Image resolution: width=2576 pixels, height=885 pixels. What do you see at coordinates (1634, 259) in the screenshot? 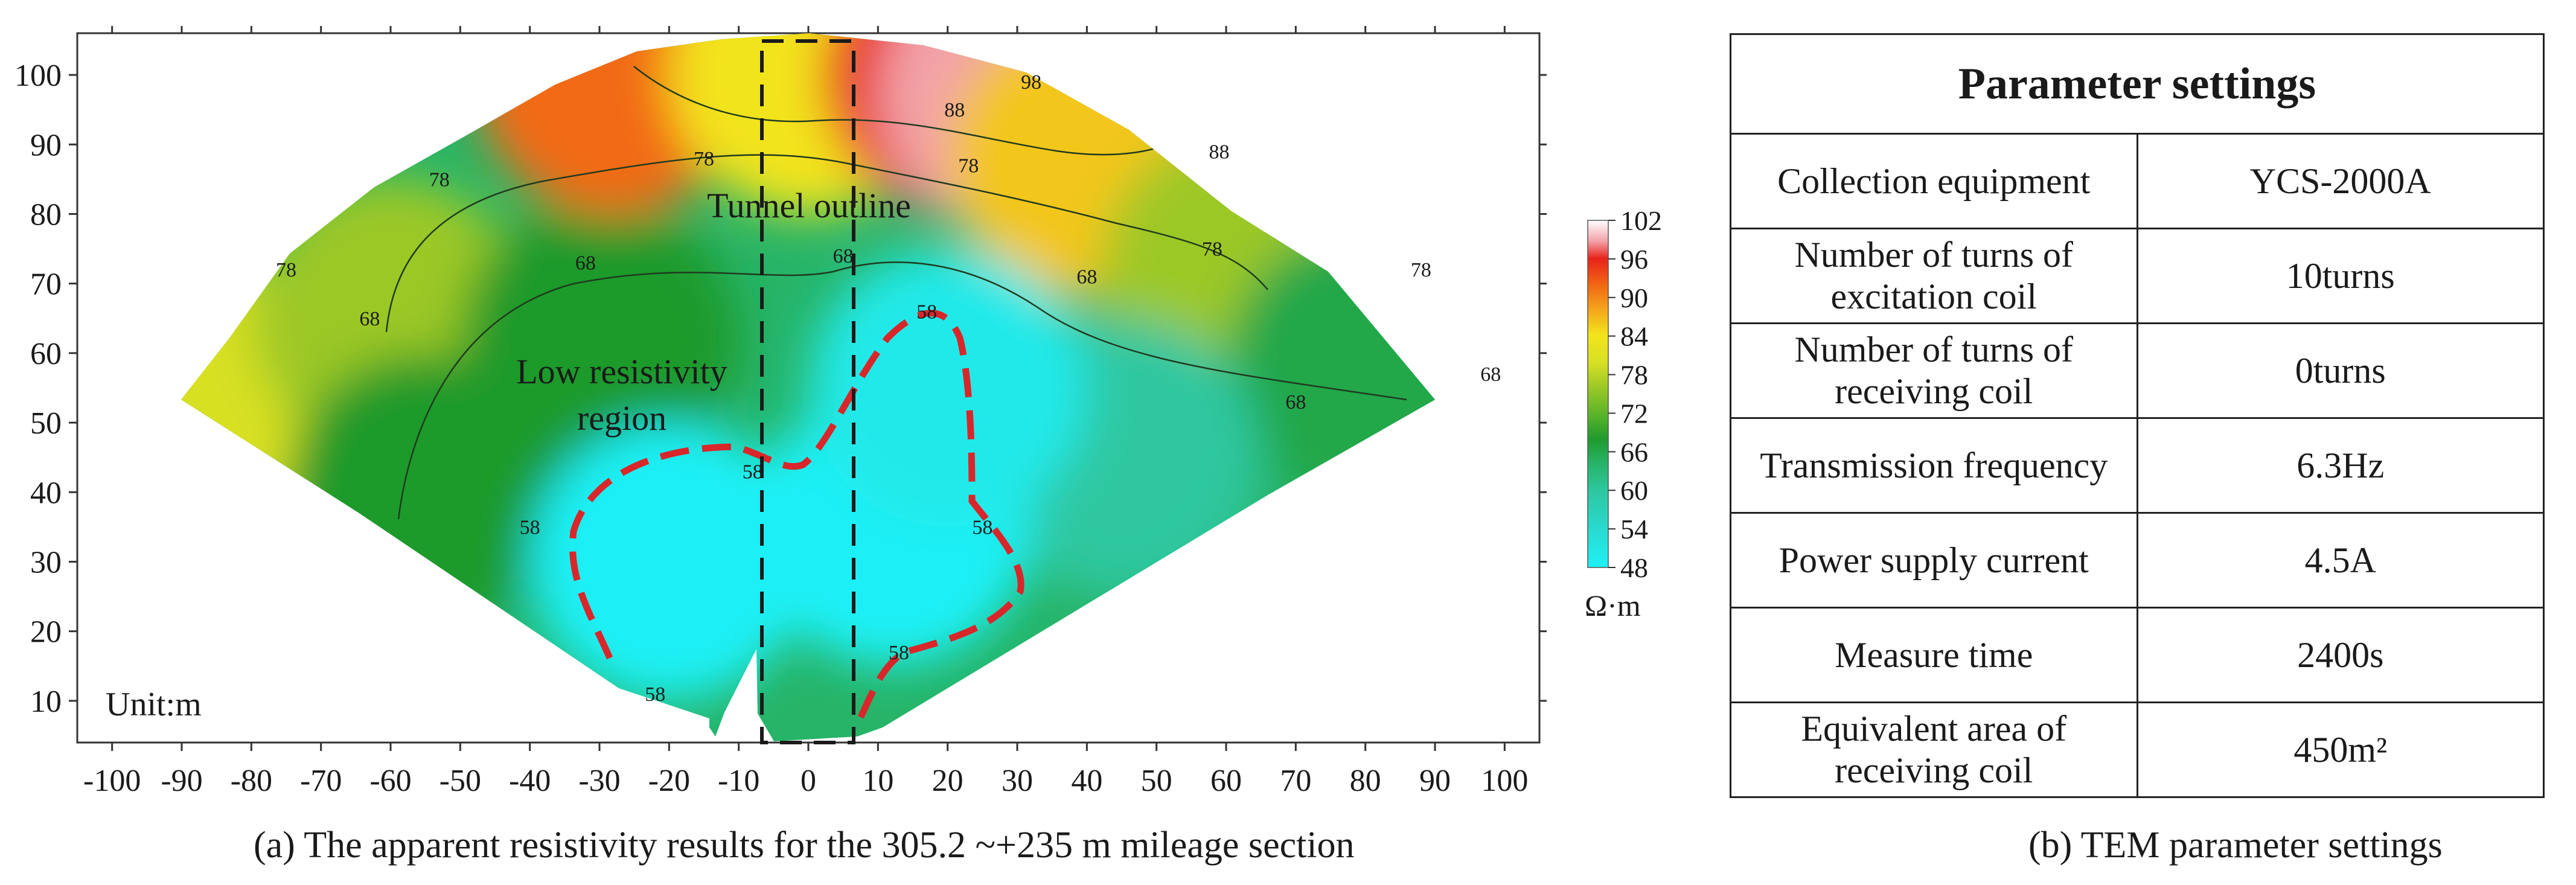
I see `colorbar-tick-label: 96` at bounding box center [1634, 259].